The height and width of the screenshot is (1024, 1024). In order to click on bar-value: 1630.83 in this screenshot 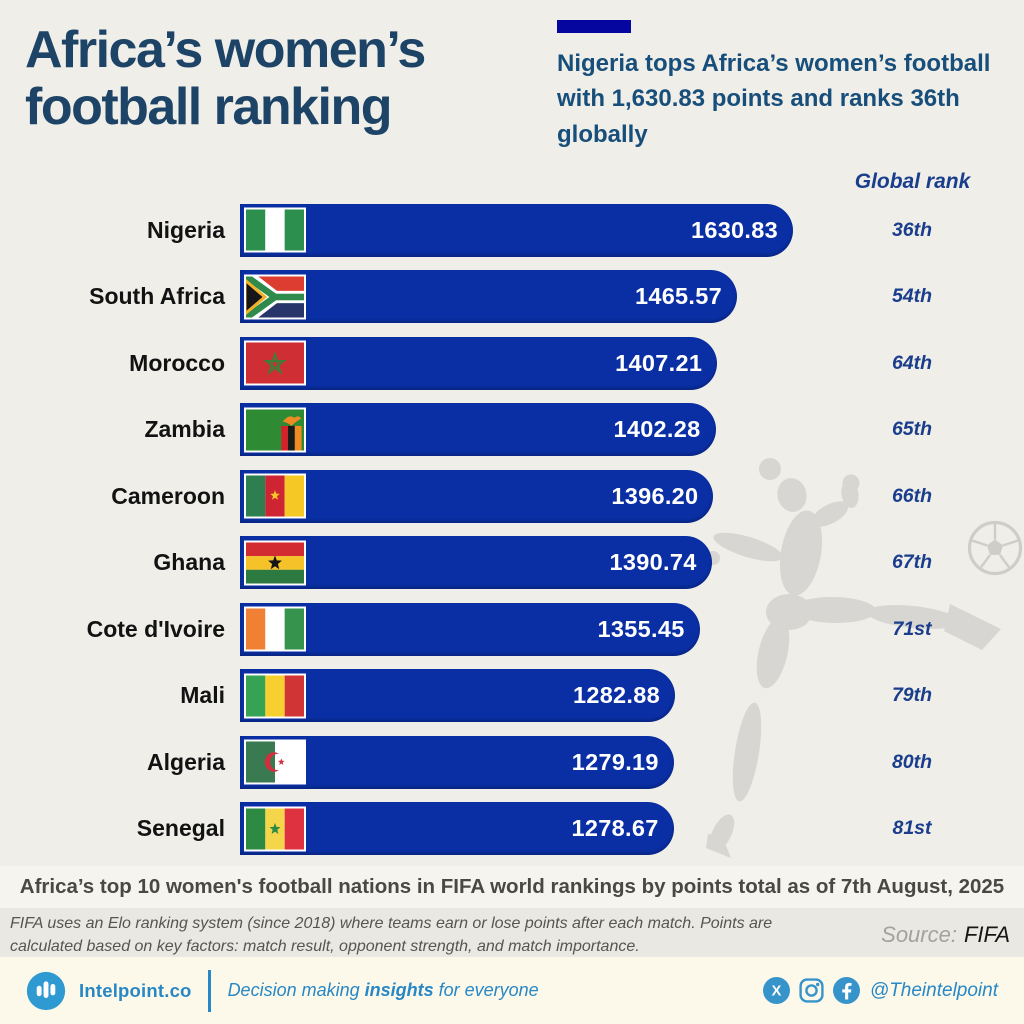, I will do `click(734, 229)`.